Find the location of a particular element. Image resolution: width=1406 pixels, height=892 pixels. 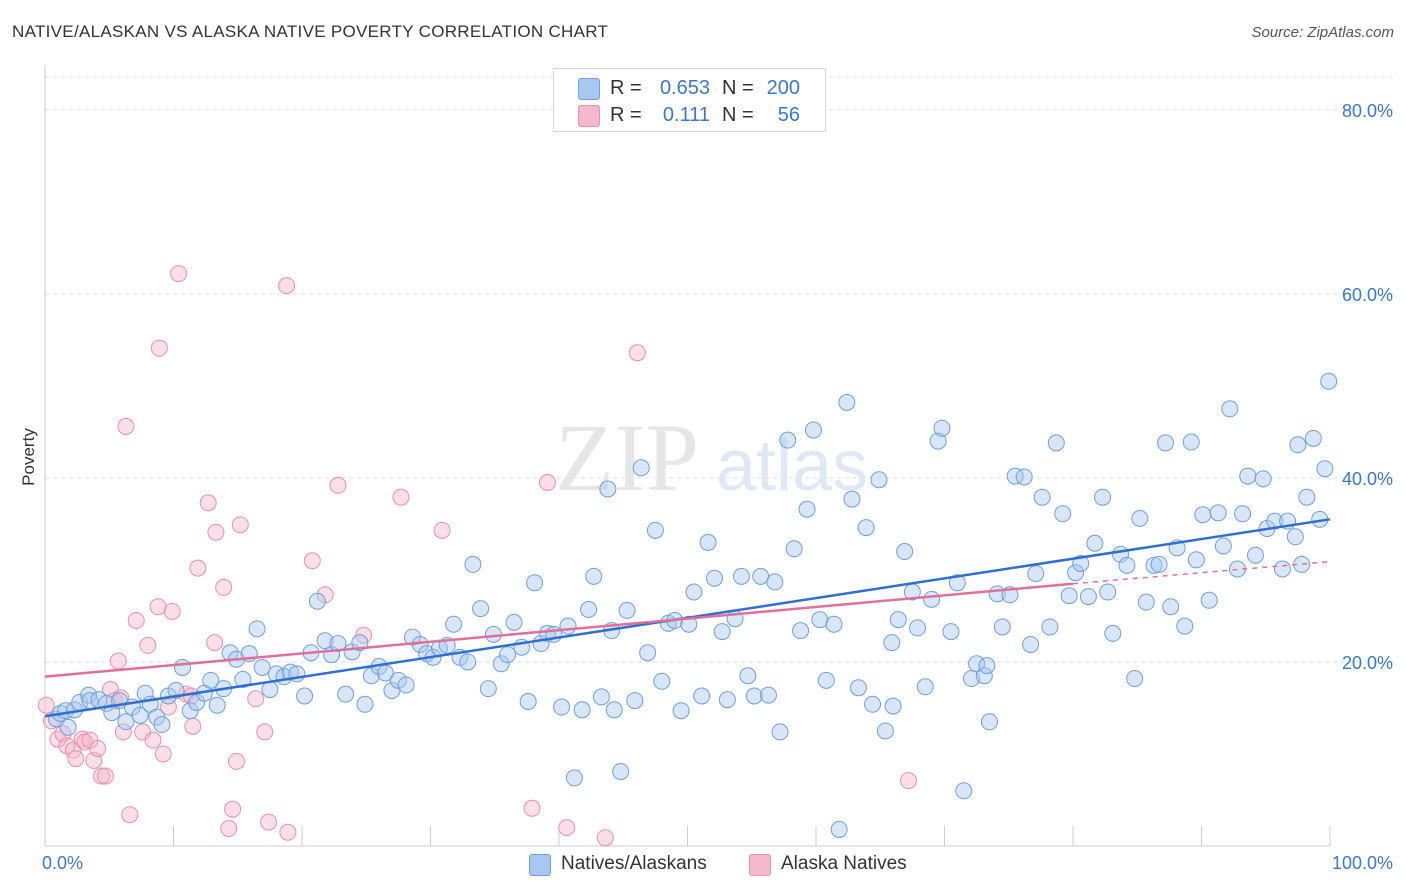

x-tick-label: 100.0% is located at coordinates (1362, 863).